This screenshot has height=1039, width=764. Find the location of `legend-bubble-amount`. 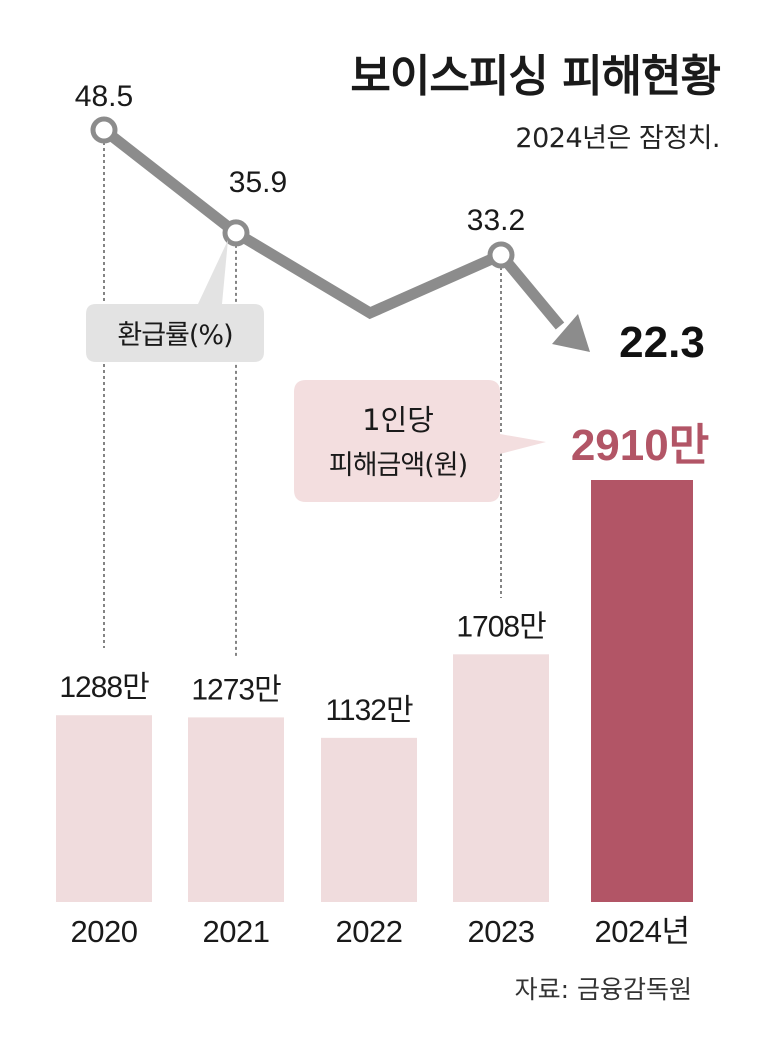

legend-bubble-amount is located at coordinates (420, 441).